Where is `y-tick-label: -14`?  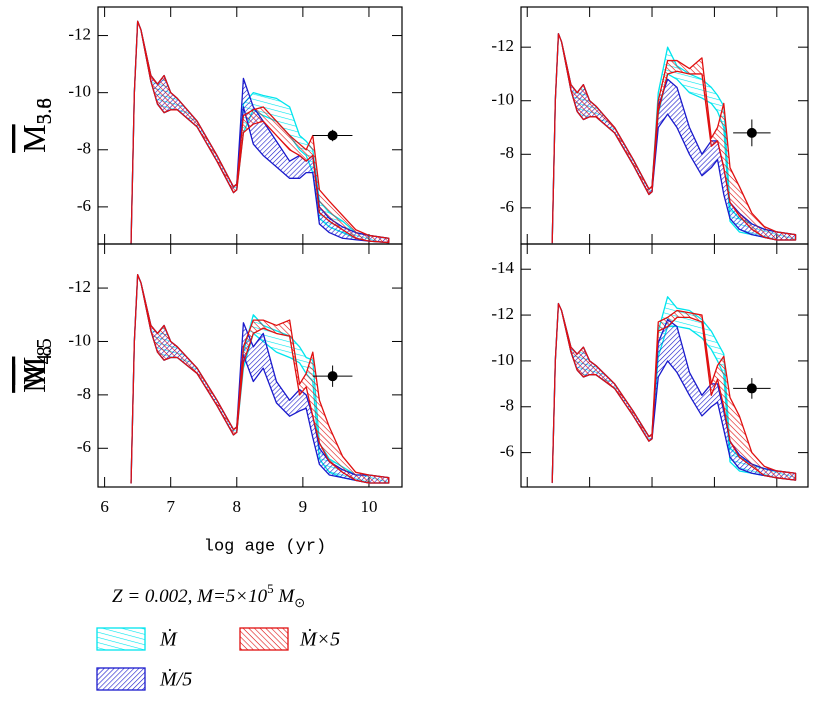
y-tick-label: -14 is located at coordinates (502, 267).